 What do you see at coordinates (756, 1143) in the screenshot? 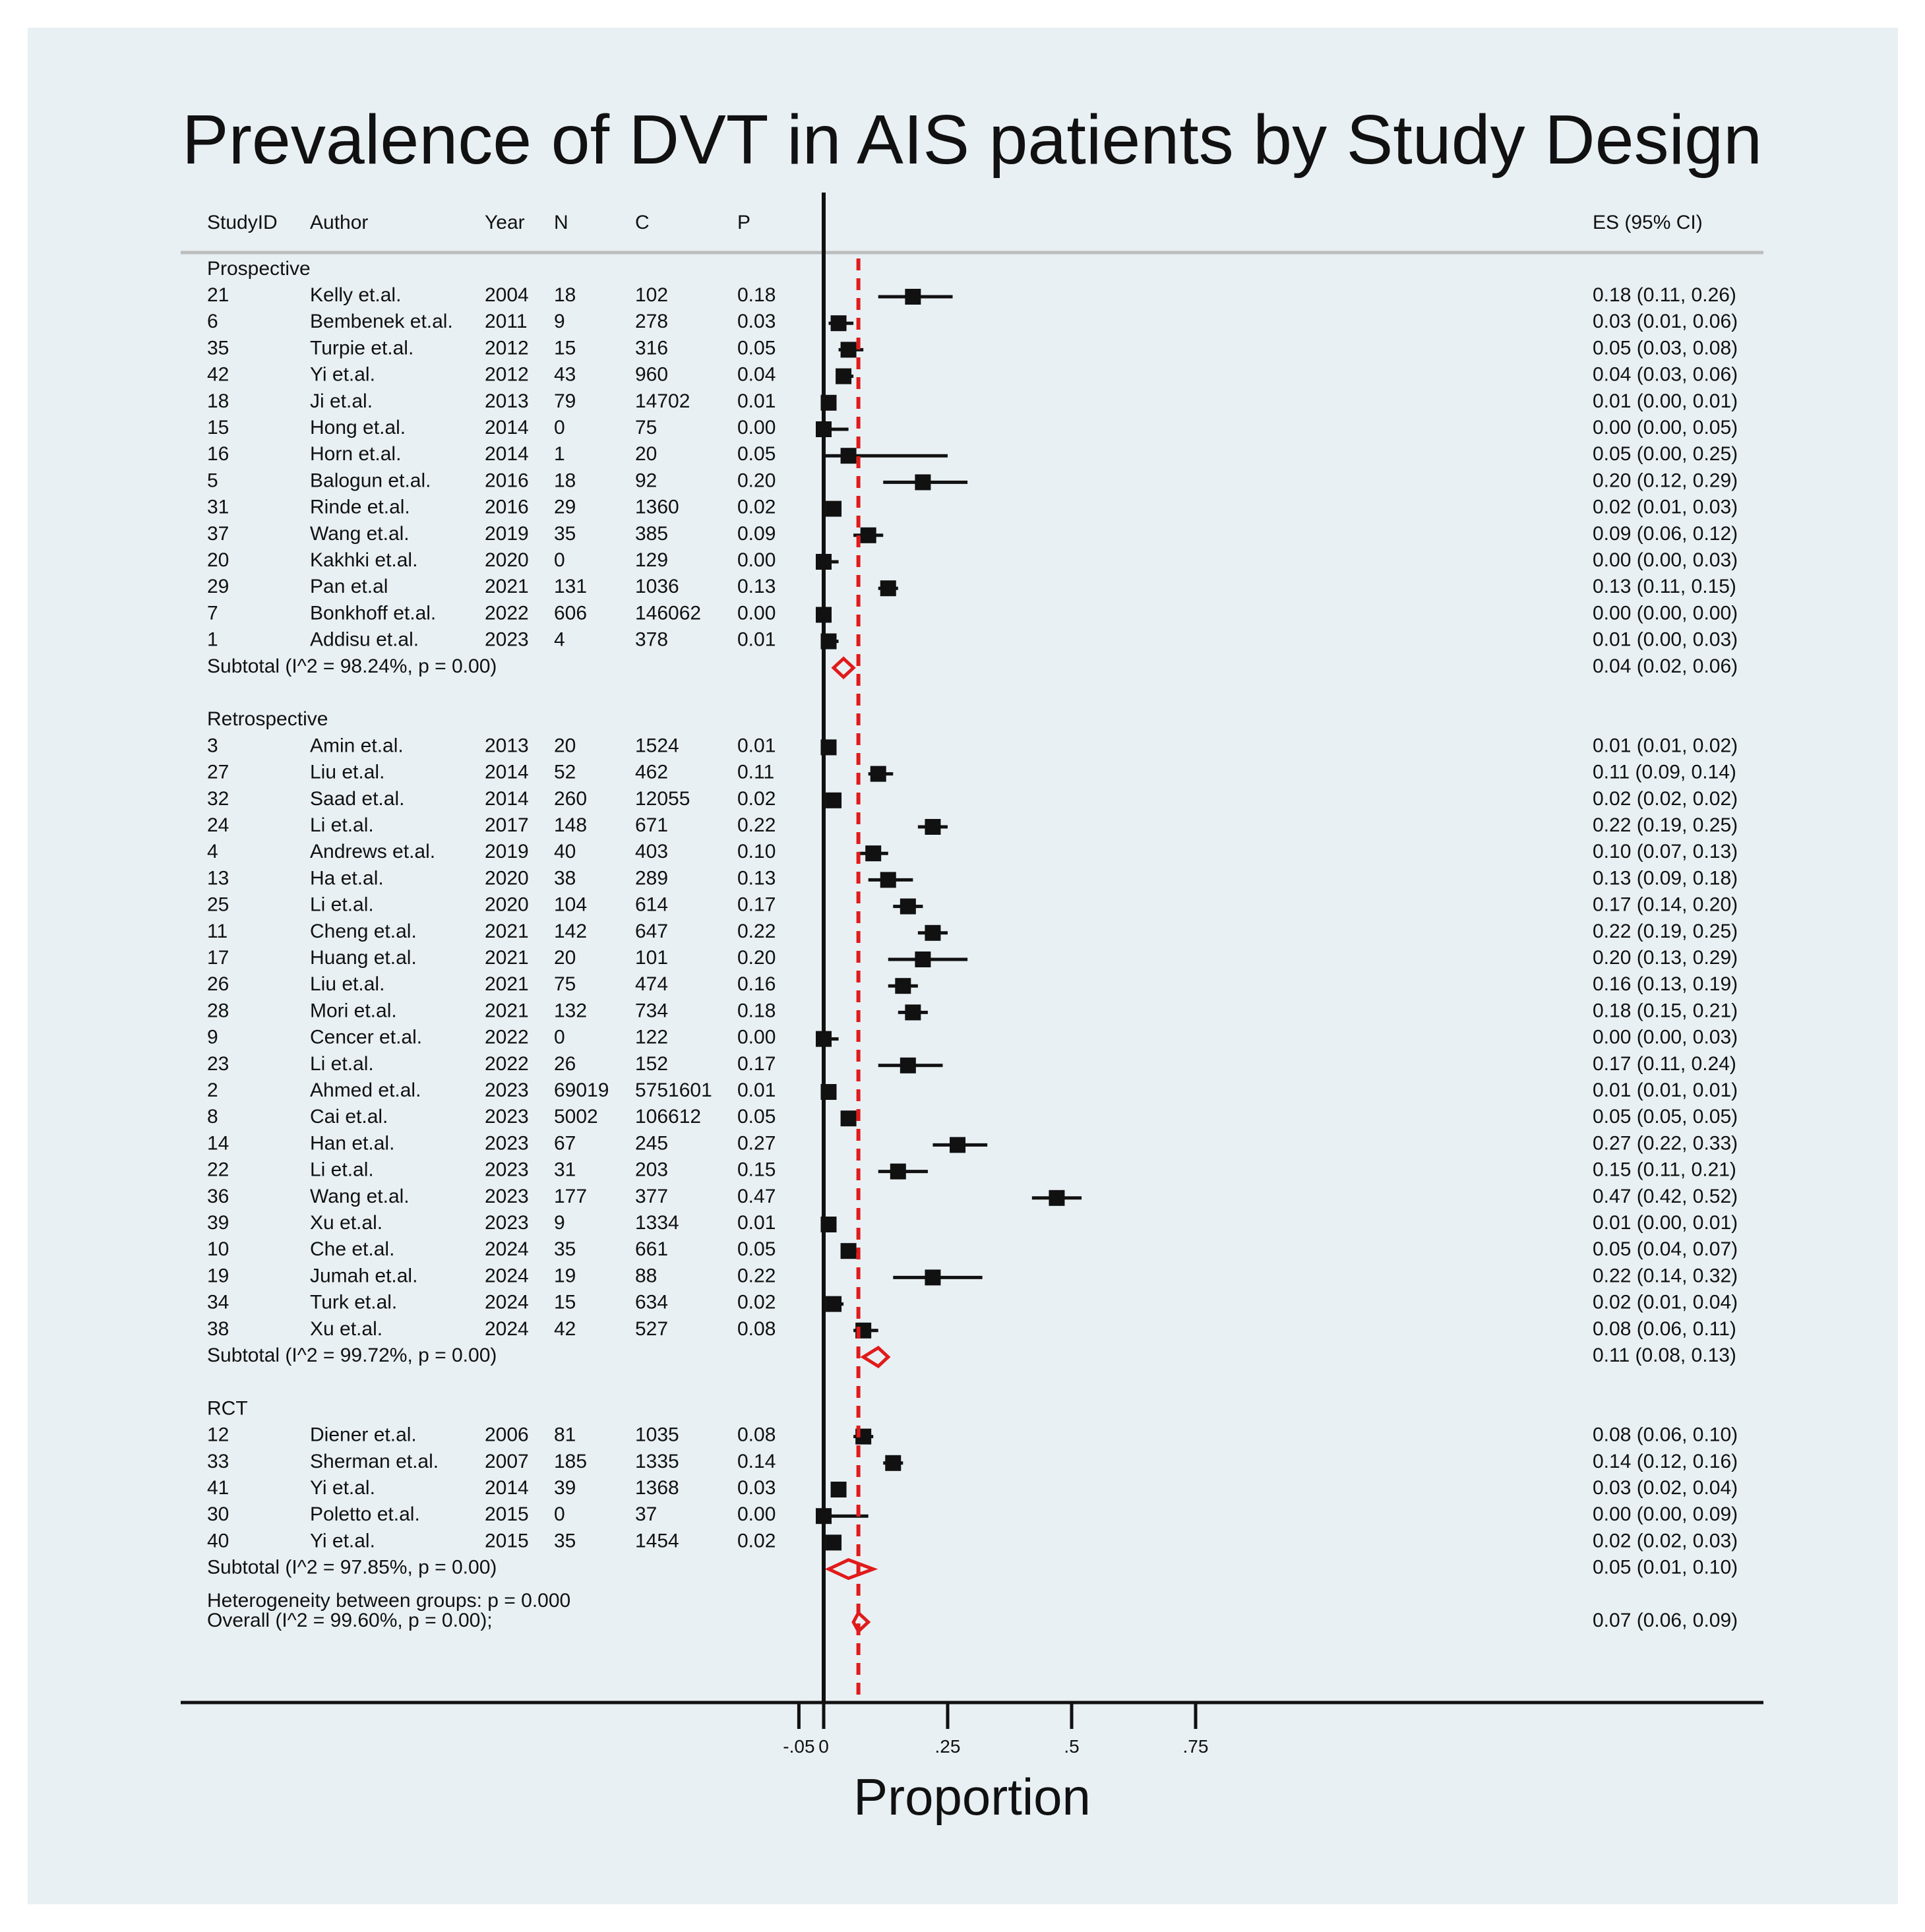
I see `study-p: 0.27` at bounding box center [756, 1143].